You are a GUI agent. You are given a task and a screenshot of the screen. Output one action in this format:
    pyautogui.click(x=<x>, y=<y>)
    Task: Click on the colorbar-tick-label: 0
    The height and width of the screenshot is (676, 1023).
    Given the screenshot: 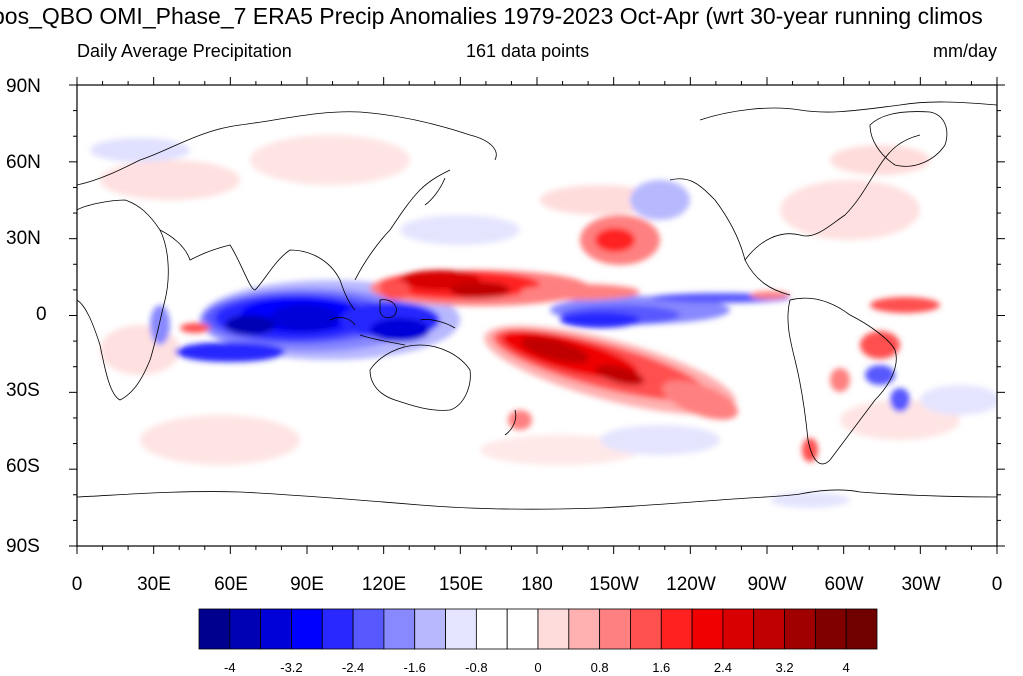 What is the action you would take?
    pyautogui.click(x=538, y=667)
    